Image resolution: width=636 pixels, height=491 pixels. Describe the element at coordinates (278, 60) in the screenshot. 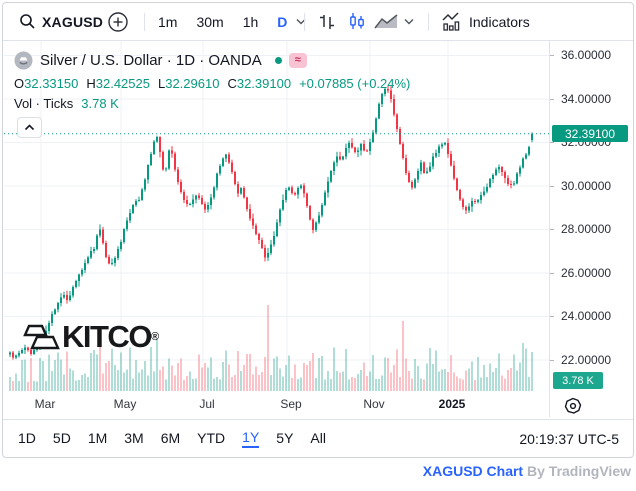

I see `market-status-dot` at that location.